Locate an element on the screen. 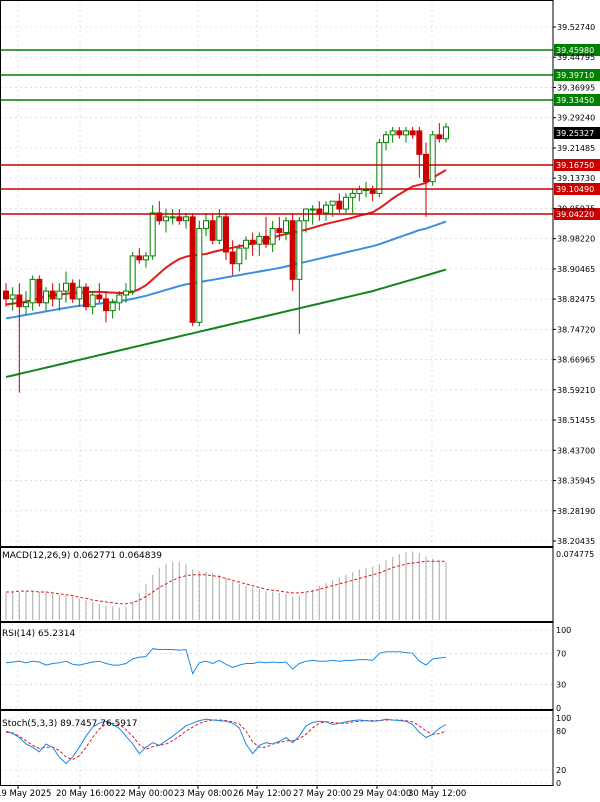 The width and height of the screenshot is (600, 802). price-tick-label: 38.74720 is located at coordinates (576, 329).